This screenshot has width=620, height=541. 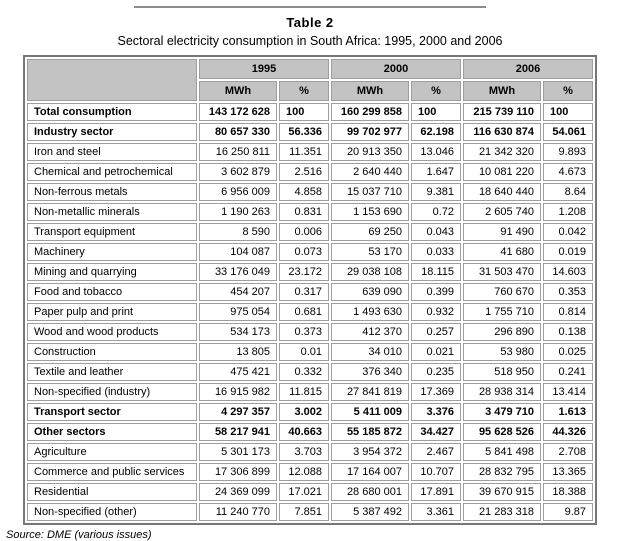 I want to click on mwh-value-cell: 760 670, so click(x=502, y=292).